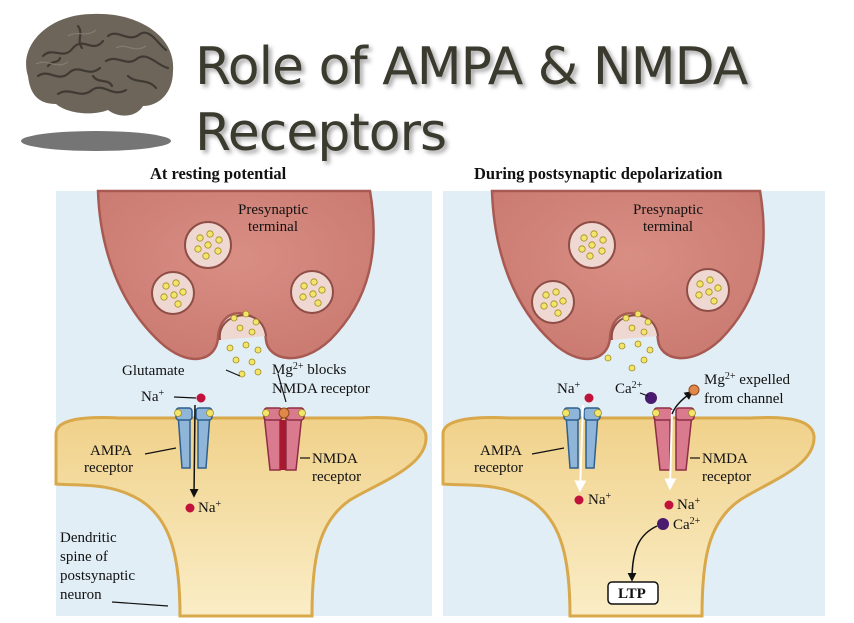 The width and height of the screenshot is (854, 623). I want to click on right-leader-lines, so click(615, 425).